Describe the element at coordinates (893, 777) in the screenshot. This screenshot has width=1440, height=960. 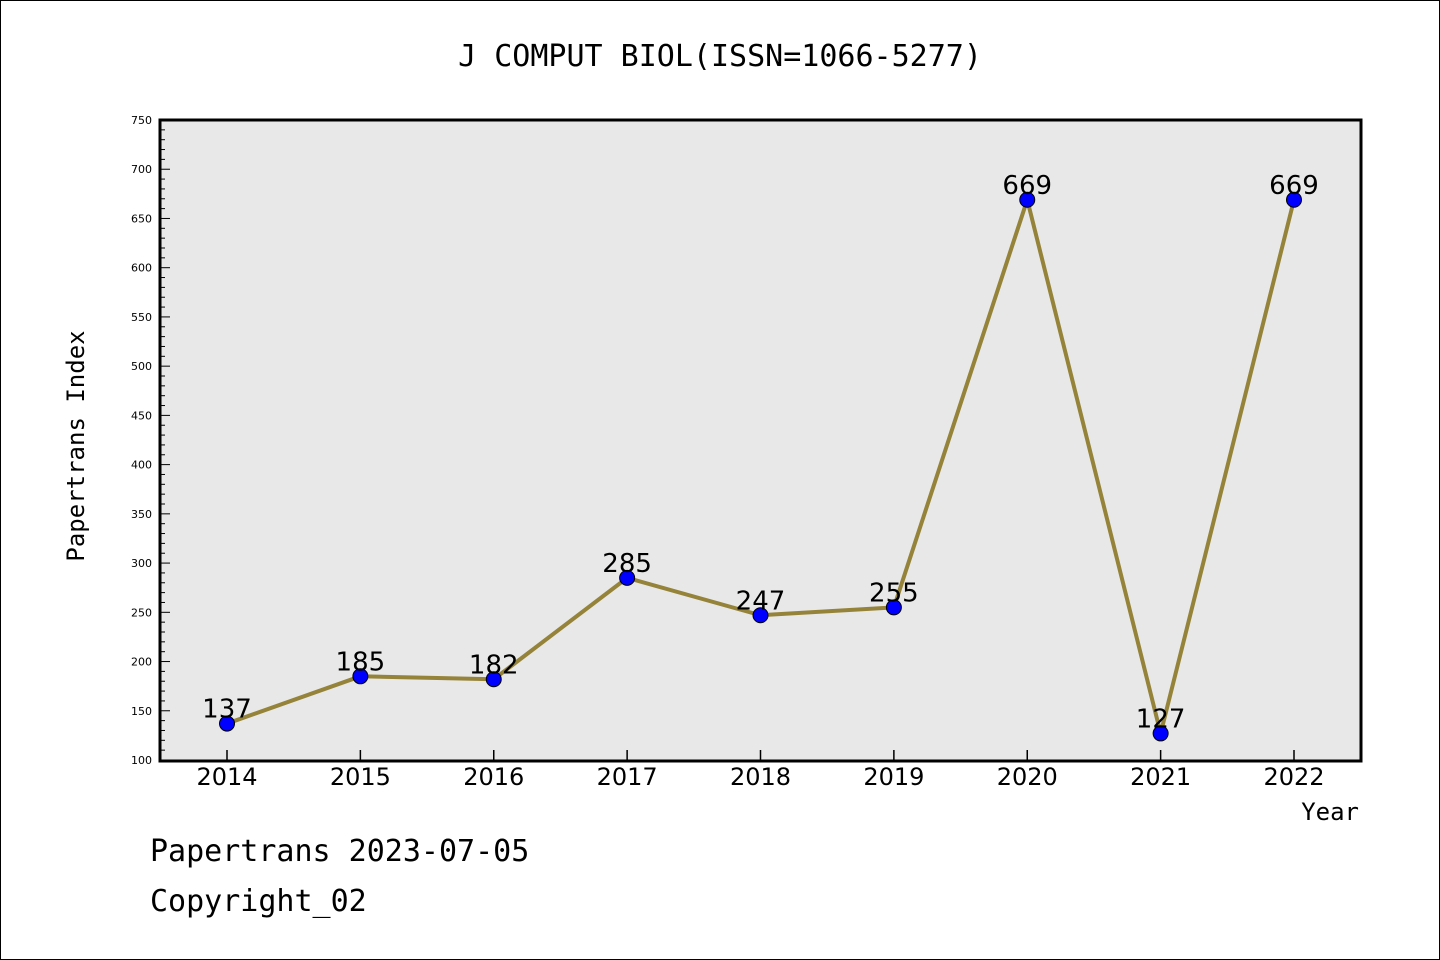
I see `x-tick-label: 2019` at that location.